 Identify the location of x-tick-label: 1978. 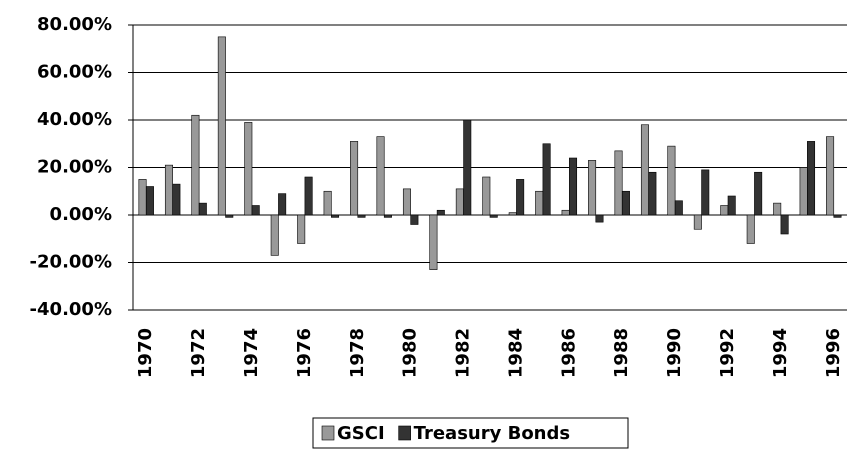
(357, 353).